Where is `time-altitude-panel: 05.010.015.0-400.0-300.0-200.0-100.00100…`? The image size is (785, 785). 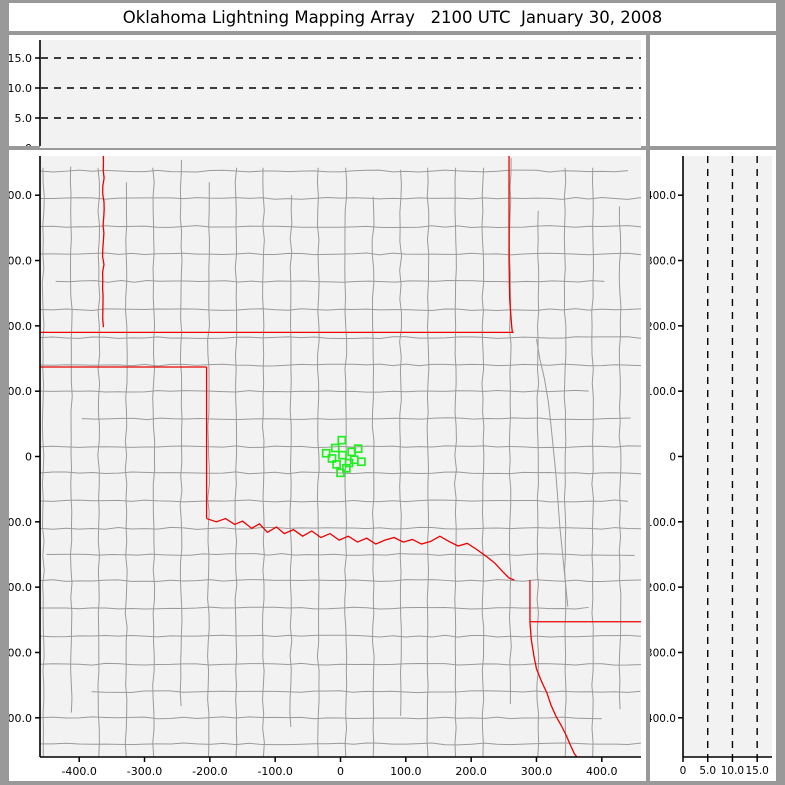
time-altitude-panel: 05.010.015.0-400.0-300.0-200.0-100.00100… is located at coordinates (327, 91).